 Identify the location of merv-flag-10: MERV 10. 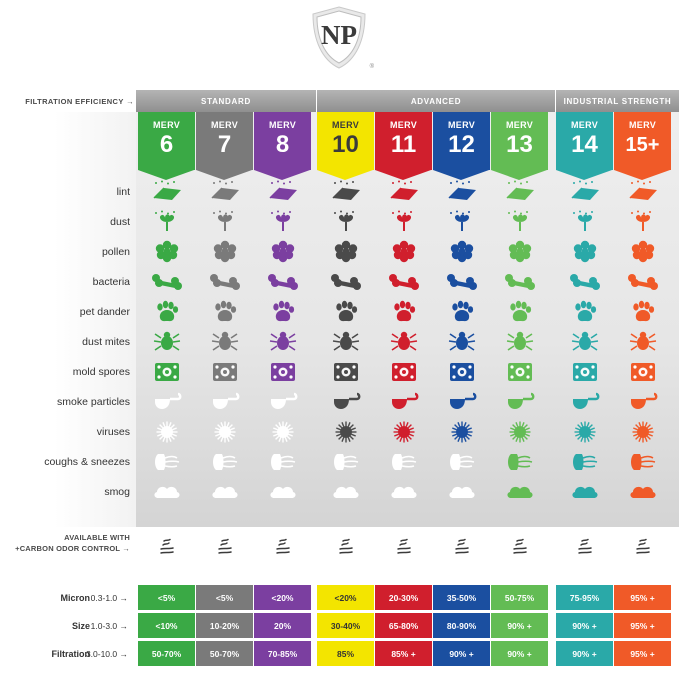
(345, 146).